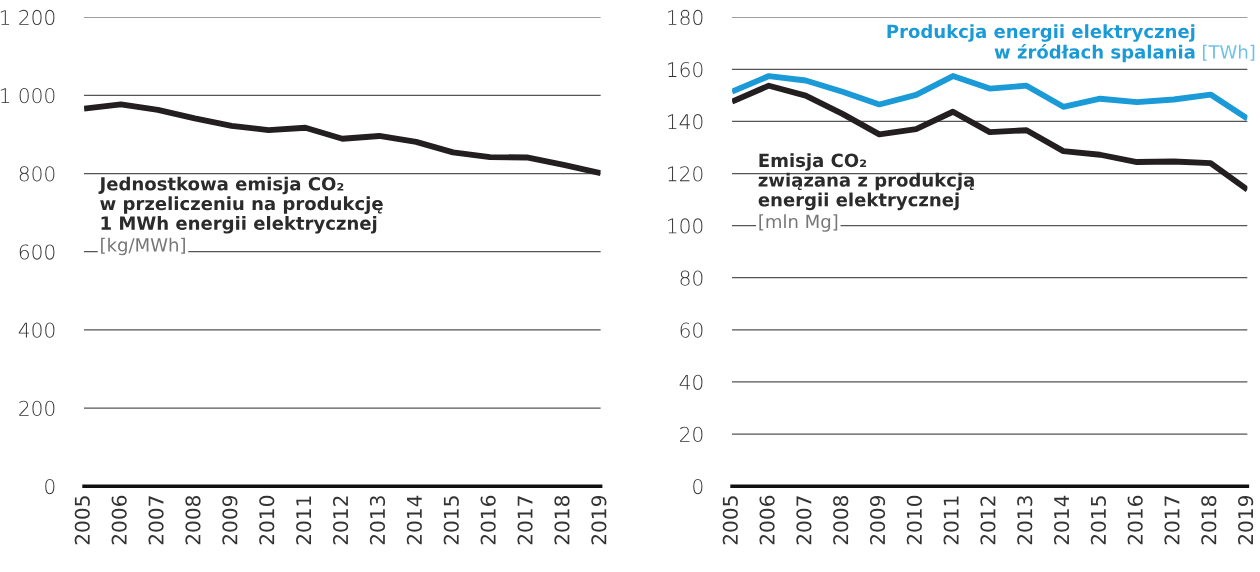 The width and height of the screenshot is (1260, 572). Describe the element at coordinates (143, 246) in the screenshot. I see `annotation: [kg/MWh]` at that location.